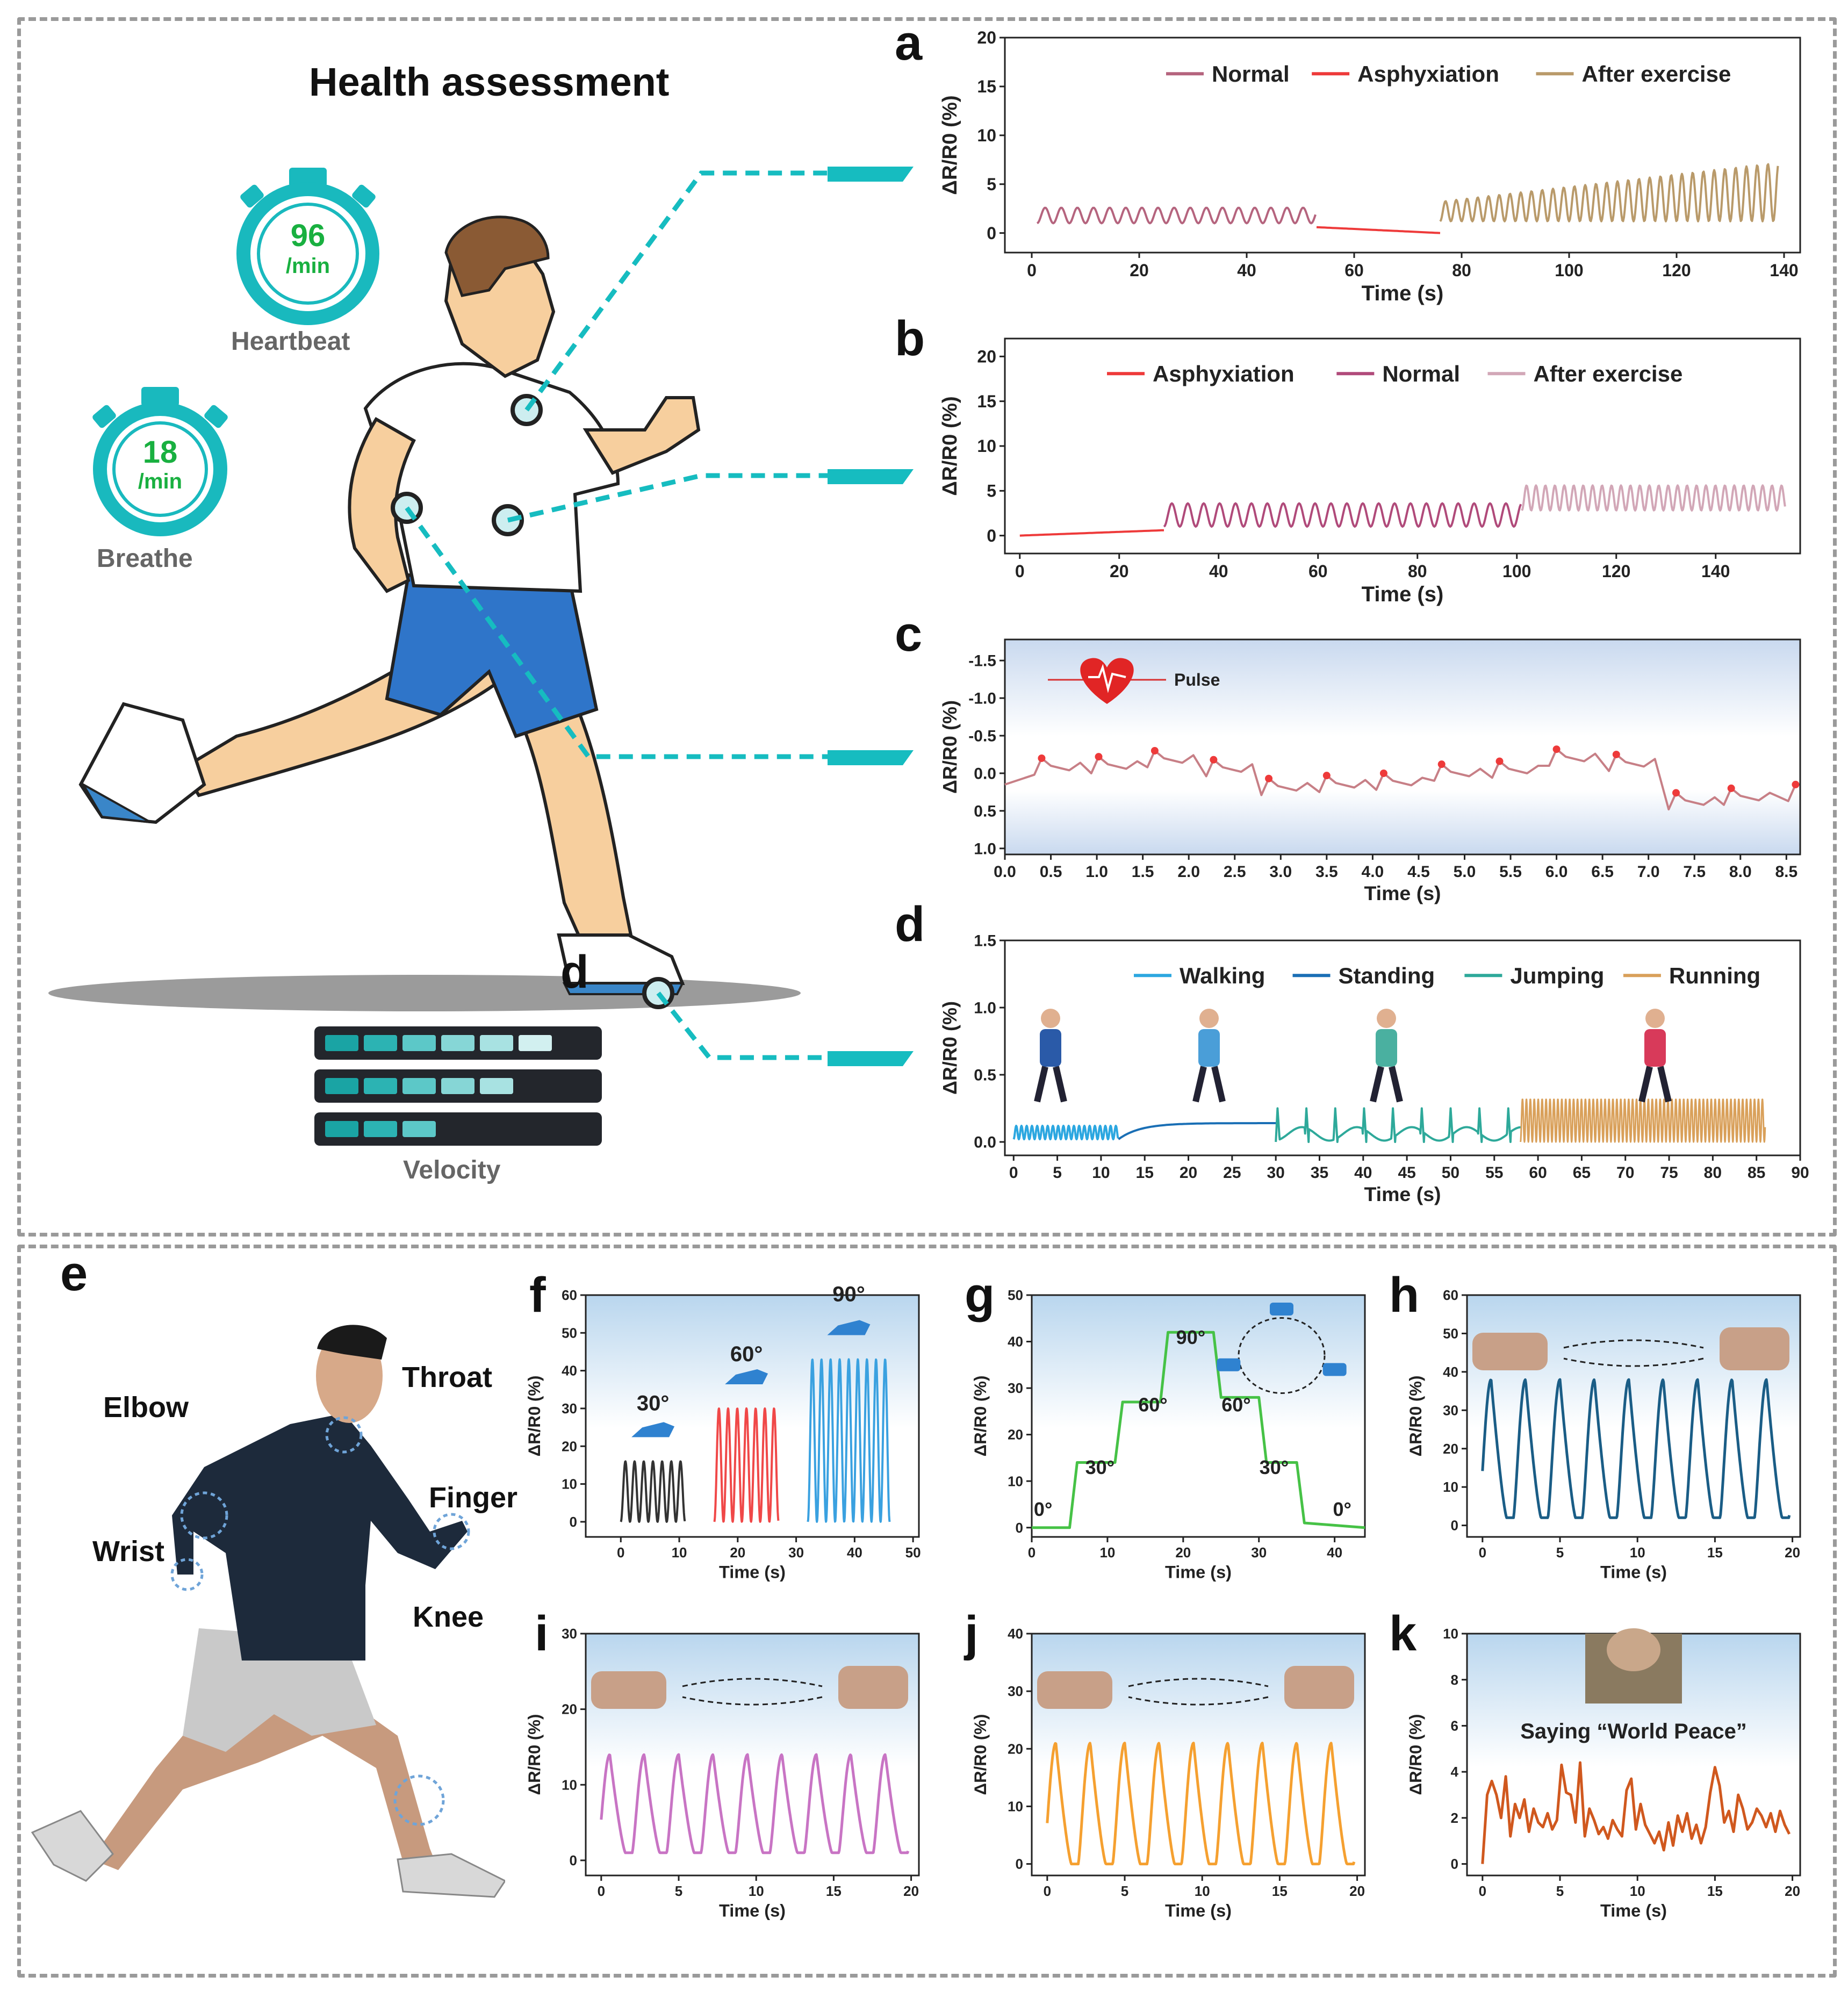  What do you see at coordinates (1511, 872) in the screenshot?
I see `x-tick-label: 5.5` at bounding box center [1511, 872].